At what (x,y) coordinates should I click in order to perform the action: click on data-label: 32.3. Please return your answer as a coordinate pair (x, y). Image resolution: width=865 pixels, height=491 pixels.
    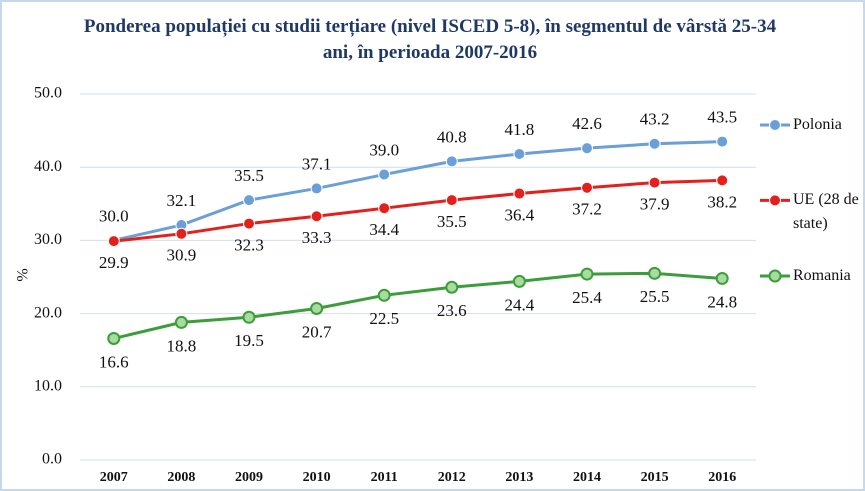
    Looking at the image, I should click on (249, 244).